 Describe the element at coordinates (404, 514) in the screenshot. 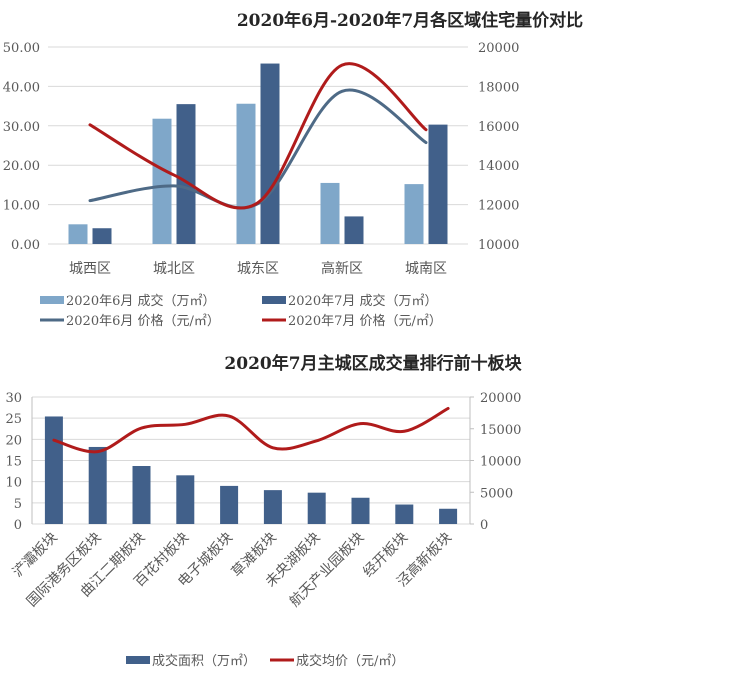

I see `bar-成交面积（万㎡）-经开板块` at that location.